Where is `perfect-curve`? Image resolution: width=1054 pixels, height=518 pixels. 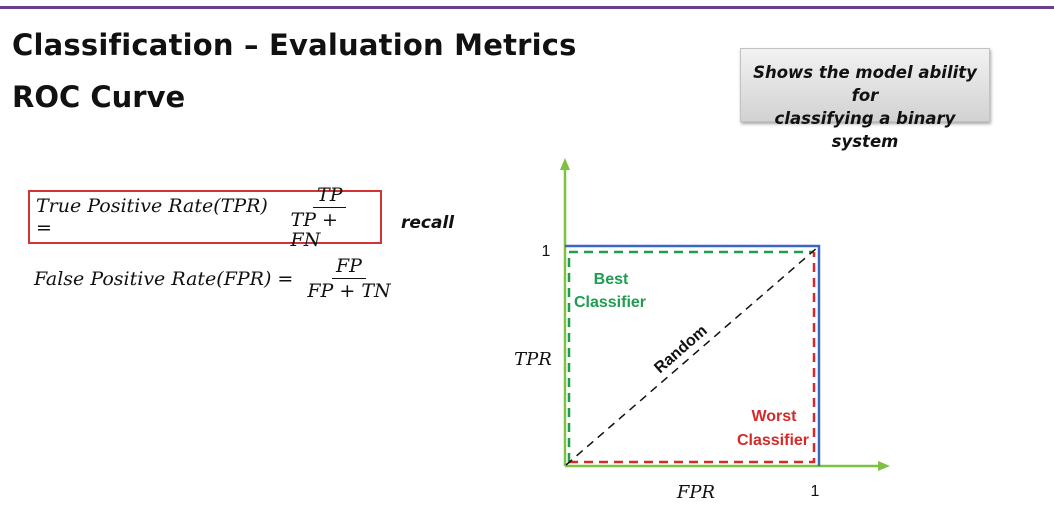 perfect-curve is located at coordinates (693, 355).